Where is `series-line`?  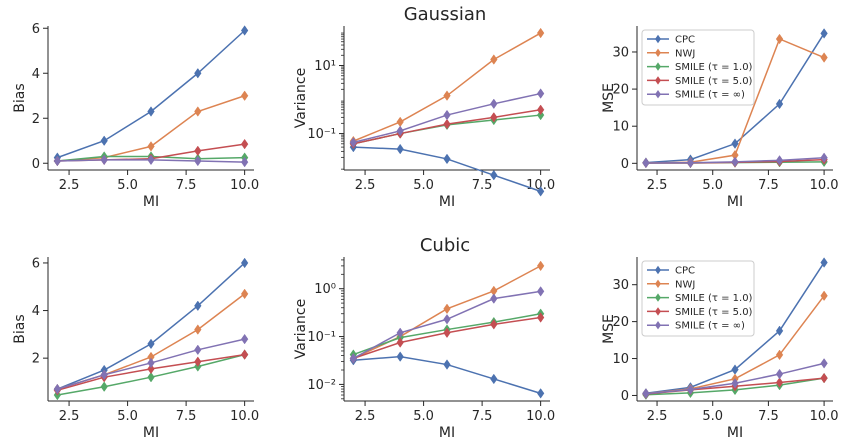 series-line is located at coordinates (151, 94).